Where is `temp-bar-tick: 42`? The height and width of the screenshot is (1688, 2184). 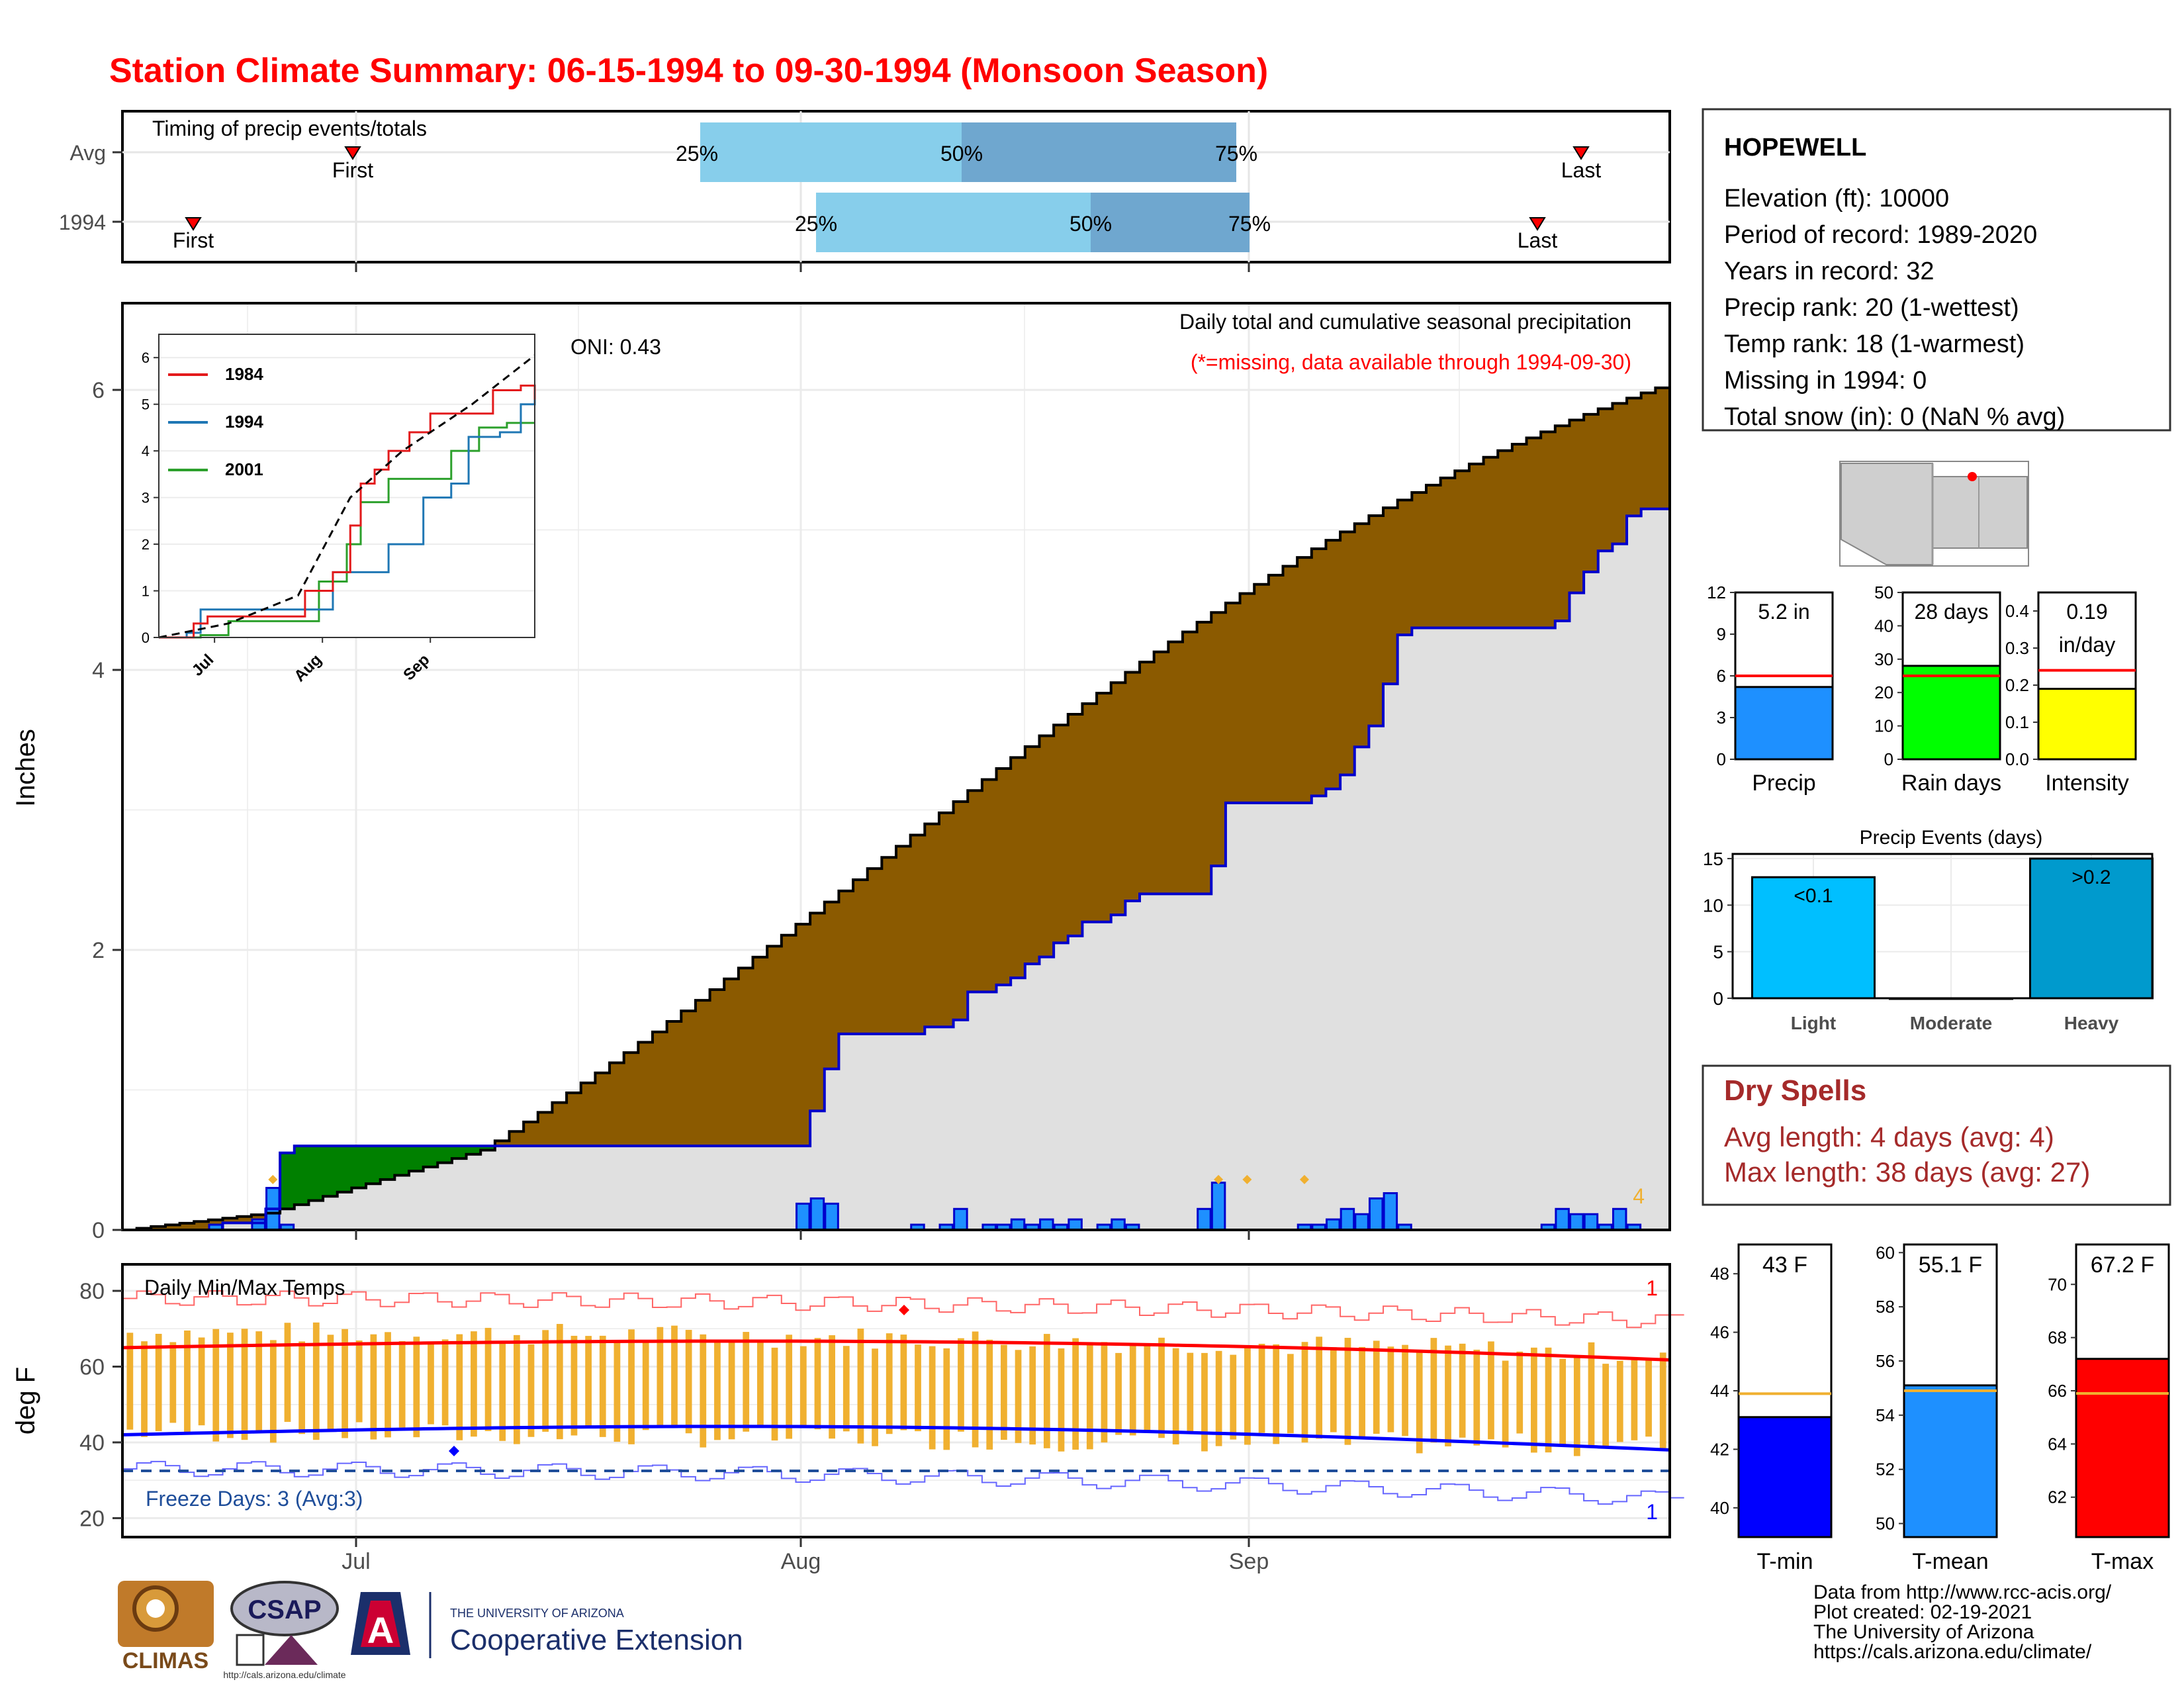 temp-bar-tick: 42 is located at coordinates (1720, 1449).